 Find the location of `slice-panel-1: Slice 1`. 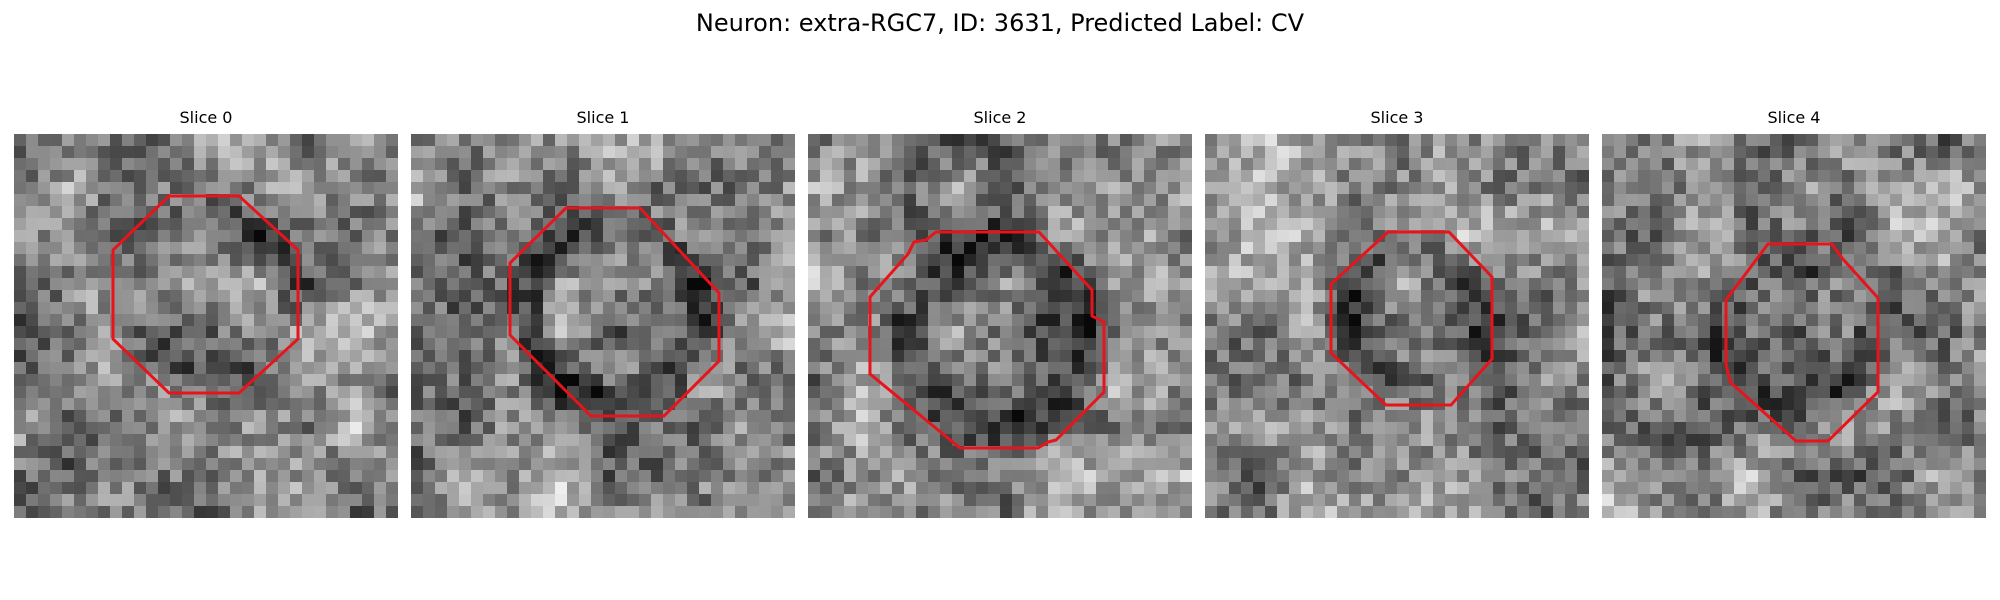

slice-panel-1: Slice 1 is located at coordinates (603, 315).